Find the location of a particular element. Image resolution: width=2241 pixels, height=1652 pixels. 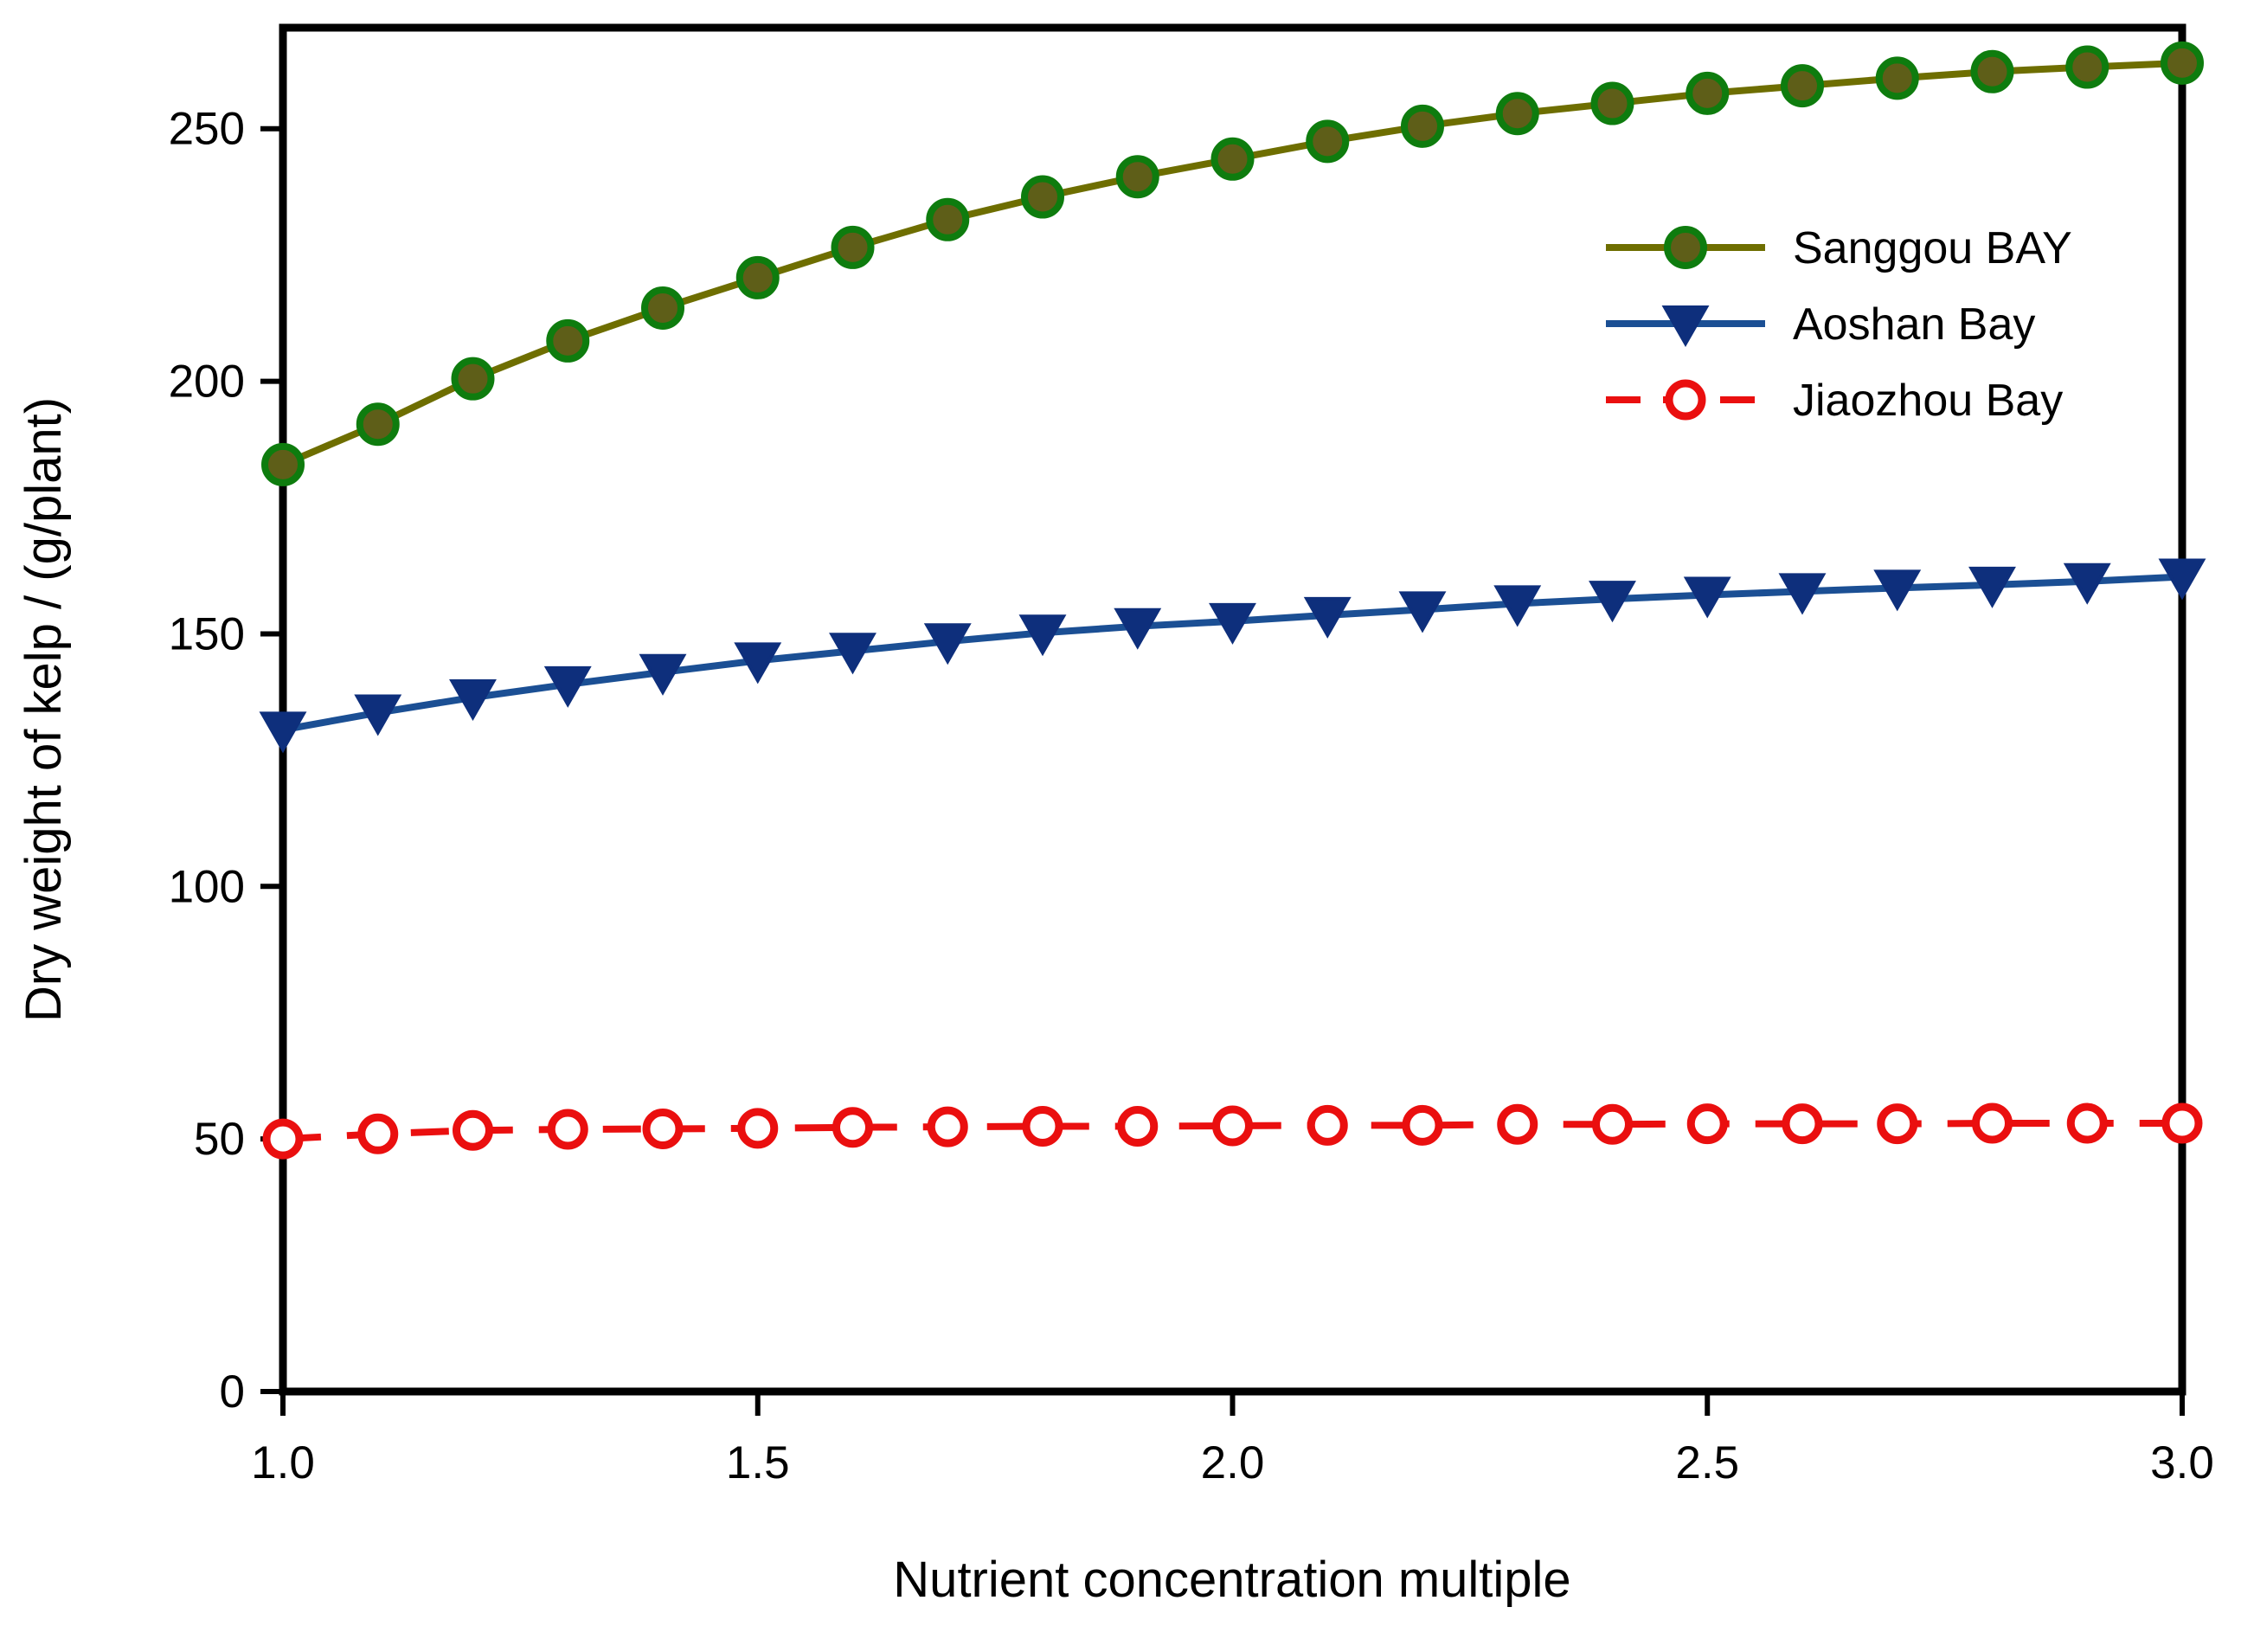

x-axis-title: Nutrient concentration multiple is located at coordinates (1231, 1580).